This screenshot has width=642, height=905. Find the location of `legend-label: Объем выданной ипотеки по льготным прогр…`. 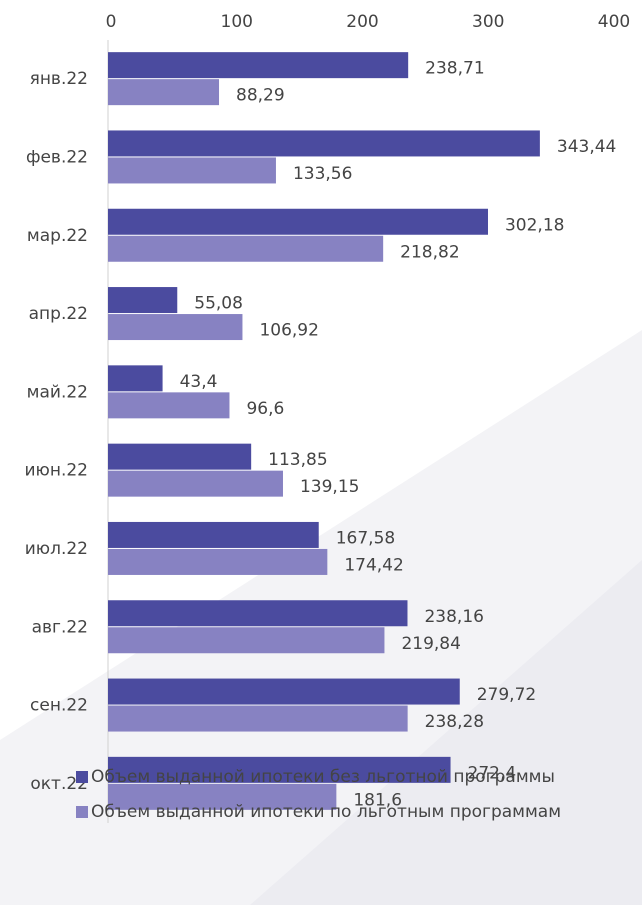

legend-label: Объем выданной ипотеки по льготным прогр… is located at coordinates (326, 812).